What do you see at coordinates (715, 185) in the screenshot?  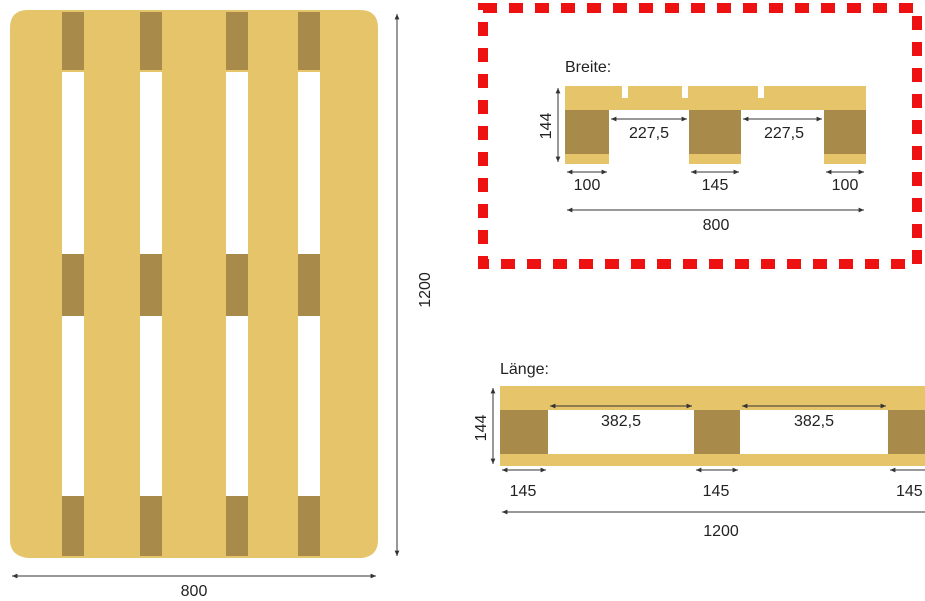 I see `breite-block-mid-label: 145` at bounding box center [715, 185].